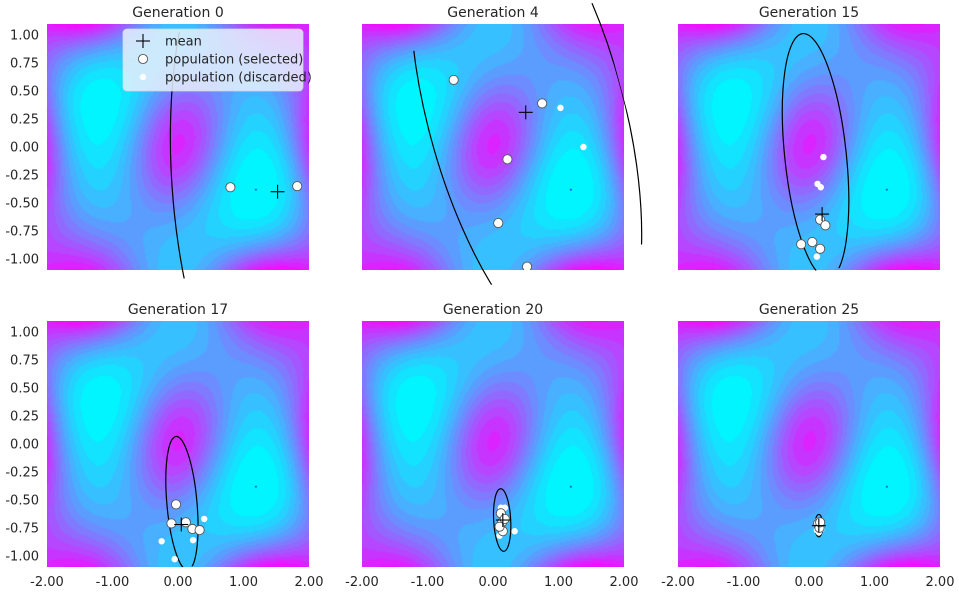  I want to click on legend-mean-marker, so click(143, 41).